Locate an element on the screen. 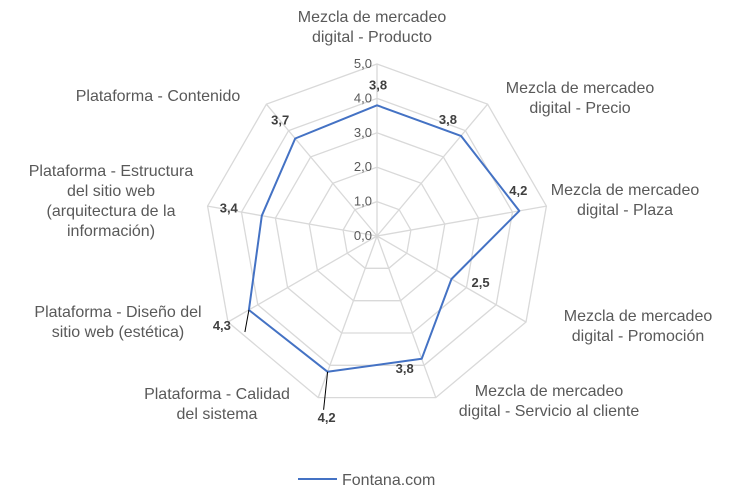  tick-label: 0,0 is located at coordinates (363, 235).